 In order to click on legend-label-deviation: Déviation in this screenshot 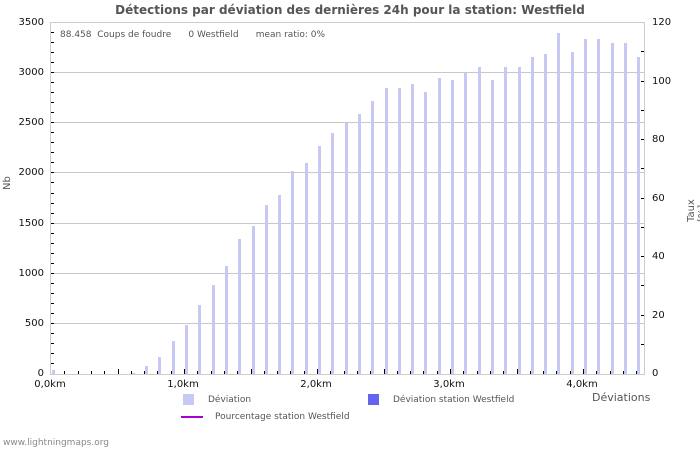, I will do `click(230, 399)`.